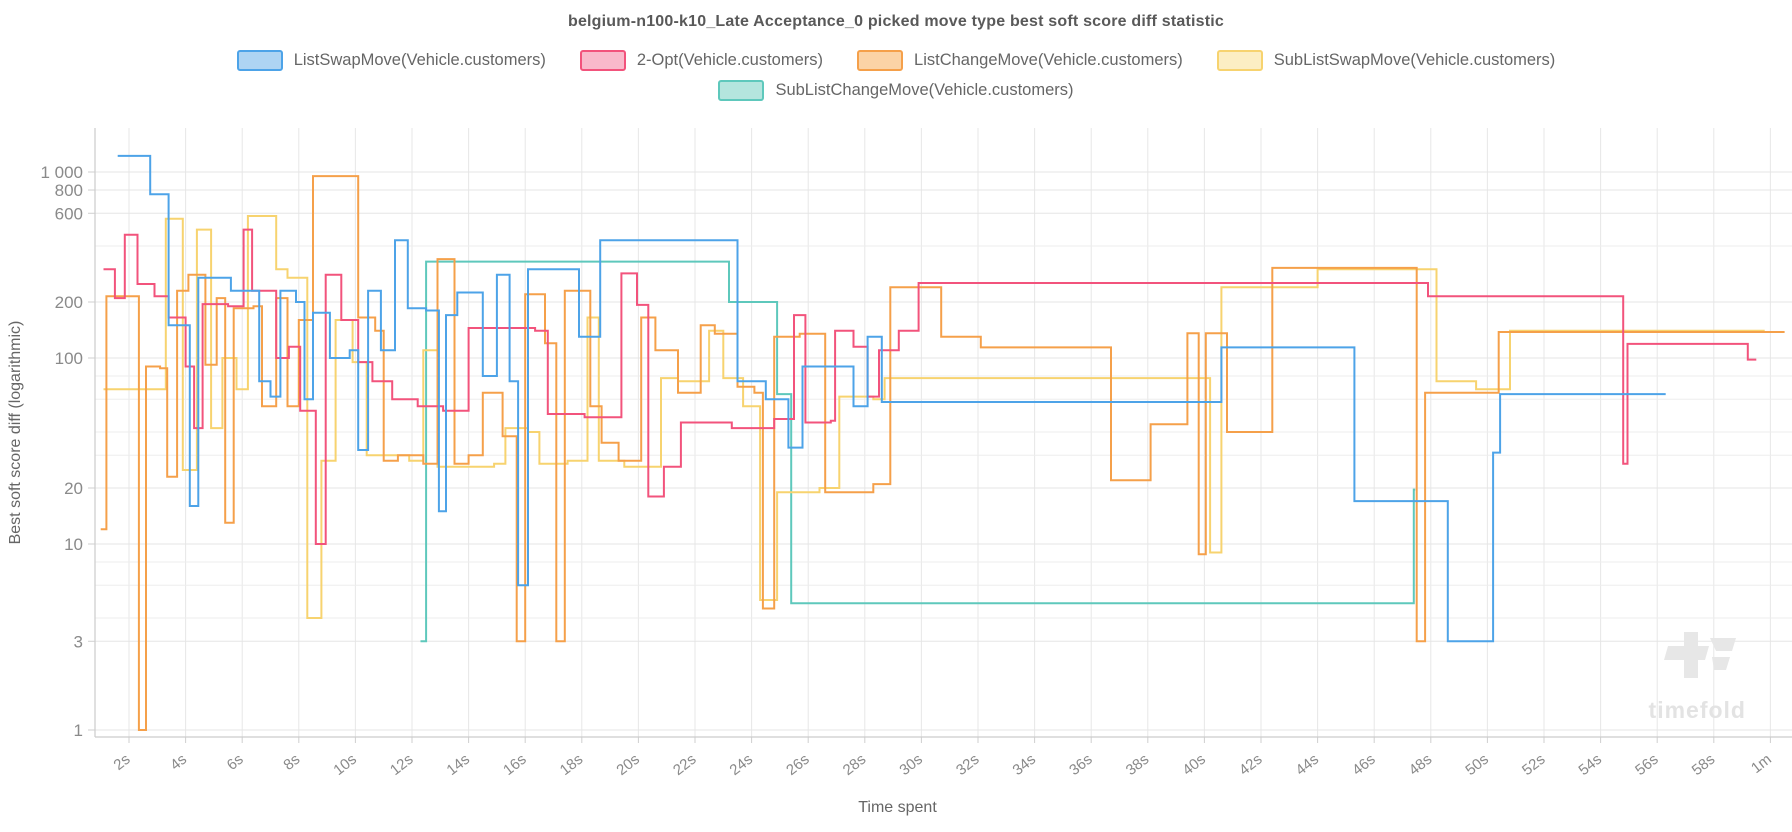 The height and width of the screenshot is (832, 1792). Describe the element at coordinates (69, 190) in the screenshot. I see `y-tick-label: 800` at that location.